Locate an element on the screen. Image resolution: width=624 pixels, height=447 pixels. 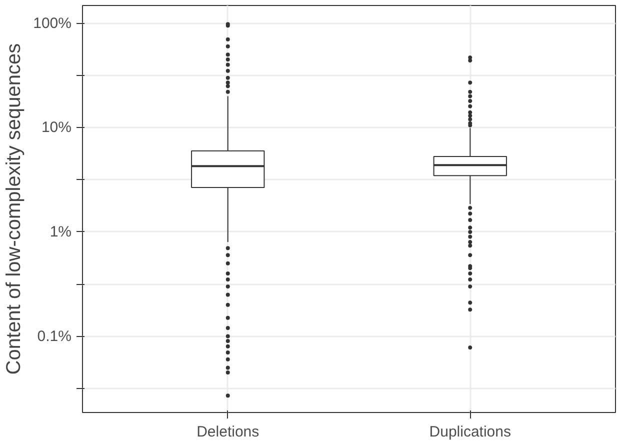
y-axis-title: Content of low-complexity sequences is located at coordinates (14, 209).